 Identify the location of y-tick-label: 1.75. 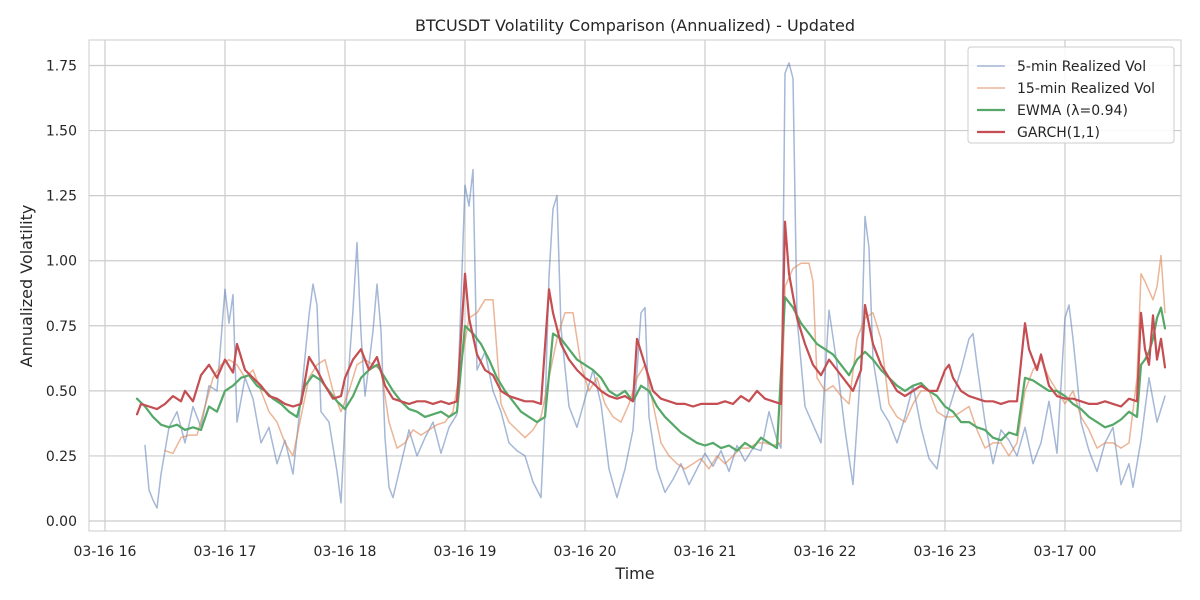
(61, 67).